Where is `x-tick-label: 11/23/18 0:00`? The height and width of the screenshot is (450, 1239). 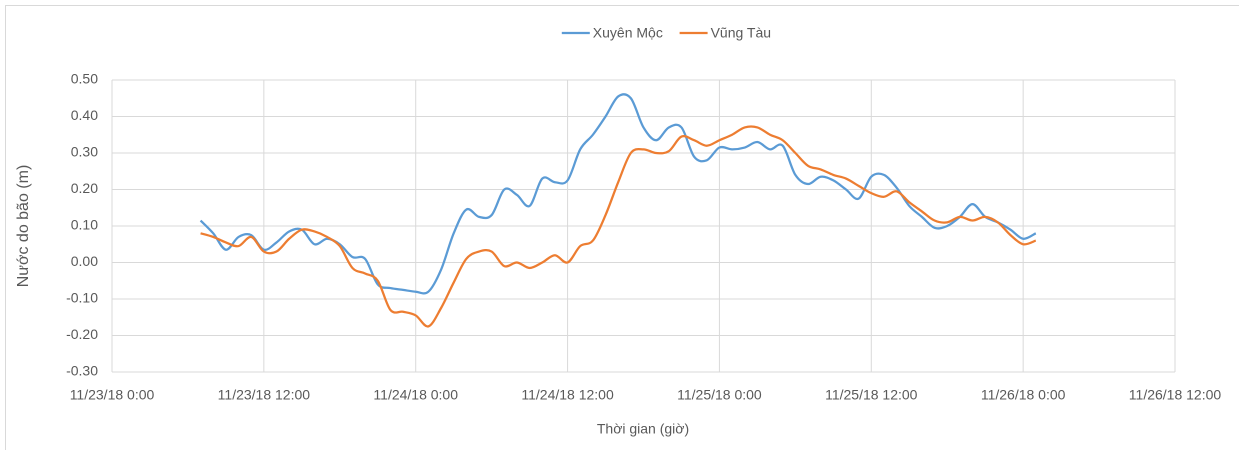 x-tick-label: 11/23/18 0:00 is located at coordinates (112, 395).